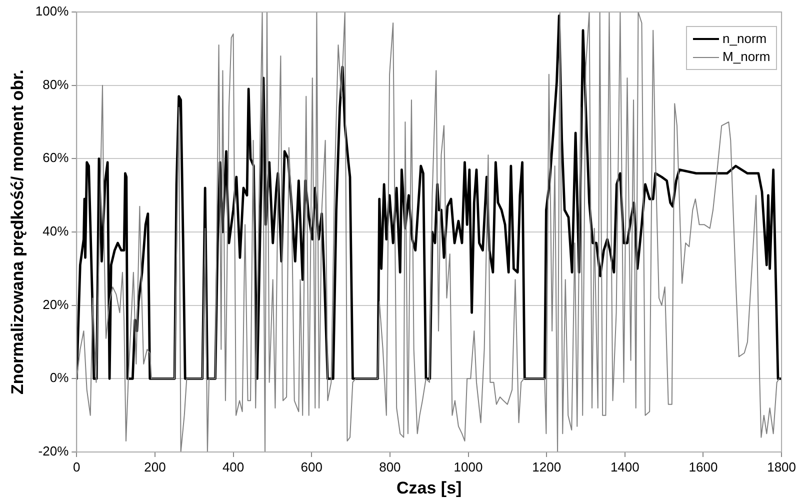 Image resolution: width=799 pixels, height=503 pixels. Describe the element at coordinates (429, 488) in the screenshot. I see `x-axis-title: Czas [s]` at that location.